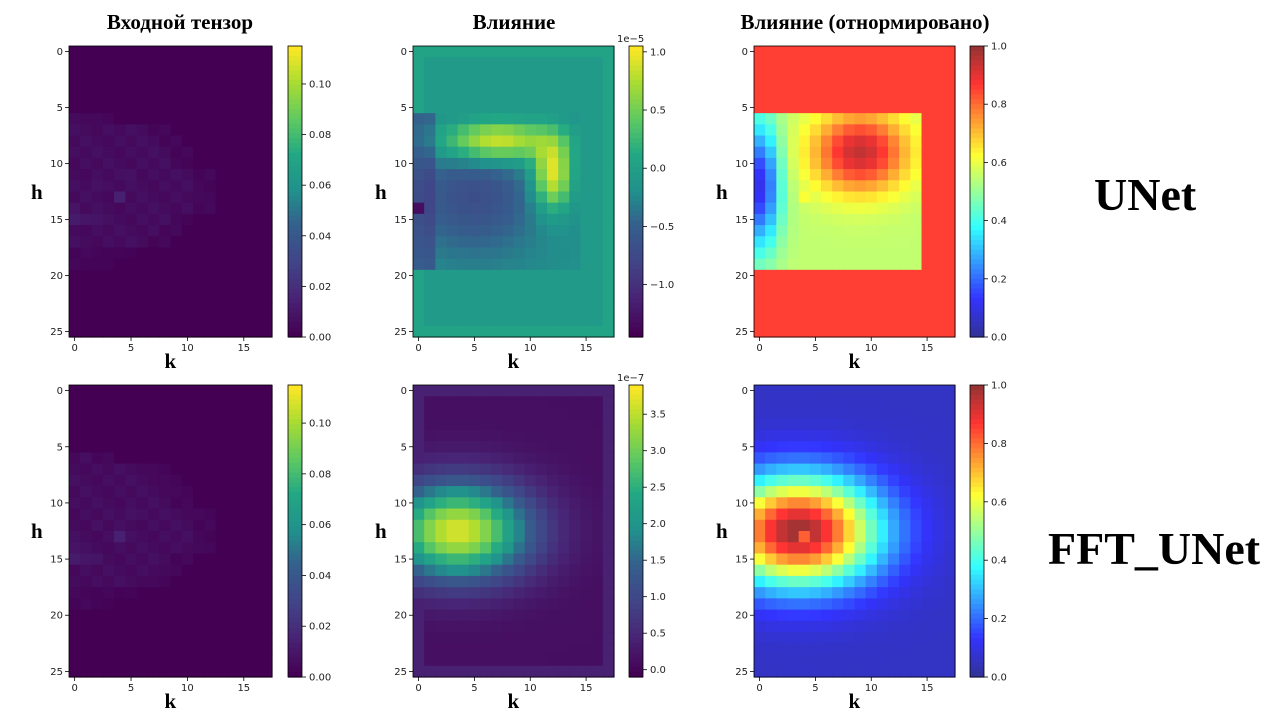 The width and height of the screenshot is (1280, 720). What do you see at coordinates (530, 348) in the screenshot?
I see `x-tick-label: 10` at bounding box center [530, 348].